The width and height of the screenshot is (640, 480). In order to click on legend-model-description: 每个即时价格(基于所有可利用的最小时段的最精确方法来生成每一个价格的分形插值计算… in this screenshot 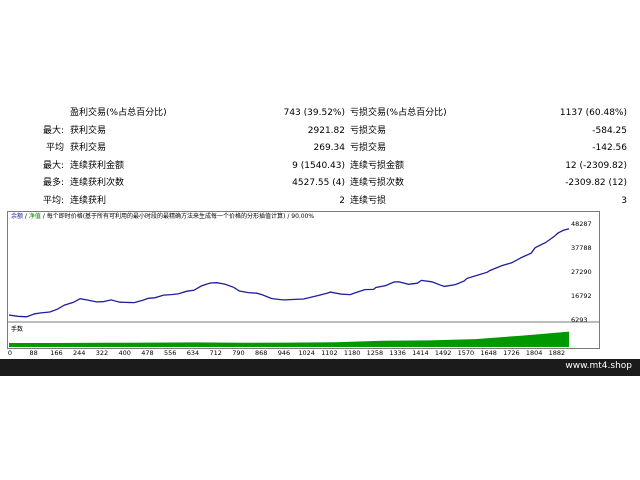, I will do `click(166, 216)`.